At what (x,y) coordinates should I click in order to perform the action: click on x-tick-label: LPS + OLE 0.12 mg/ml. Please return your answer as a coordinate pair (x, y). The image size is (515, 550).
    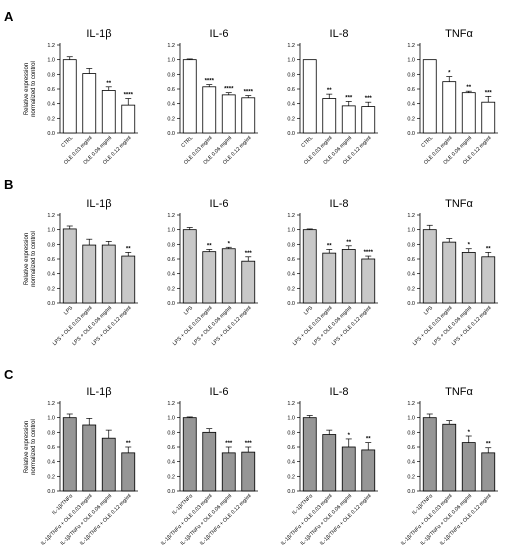
    Looking at the image, I should click on (112, 326).